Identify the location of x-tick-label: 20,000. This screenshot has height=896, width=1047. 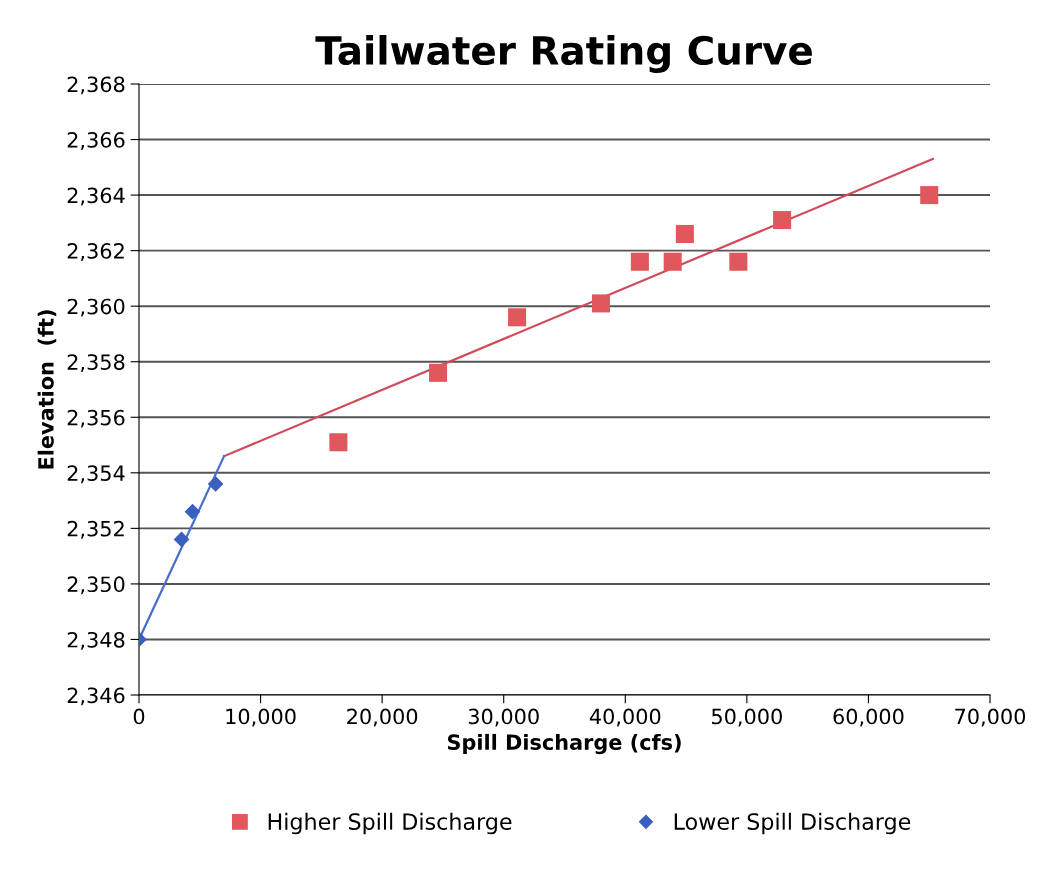
(382, 717).